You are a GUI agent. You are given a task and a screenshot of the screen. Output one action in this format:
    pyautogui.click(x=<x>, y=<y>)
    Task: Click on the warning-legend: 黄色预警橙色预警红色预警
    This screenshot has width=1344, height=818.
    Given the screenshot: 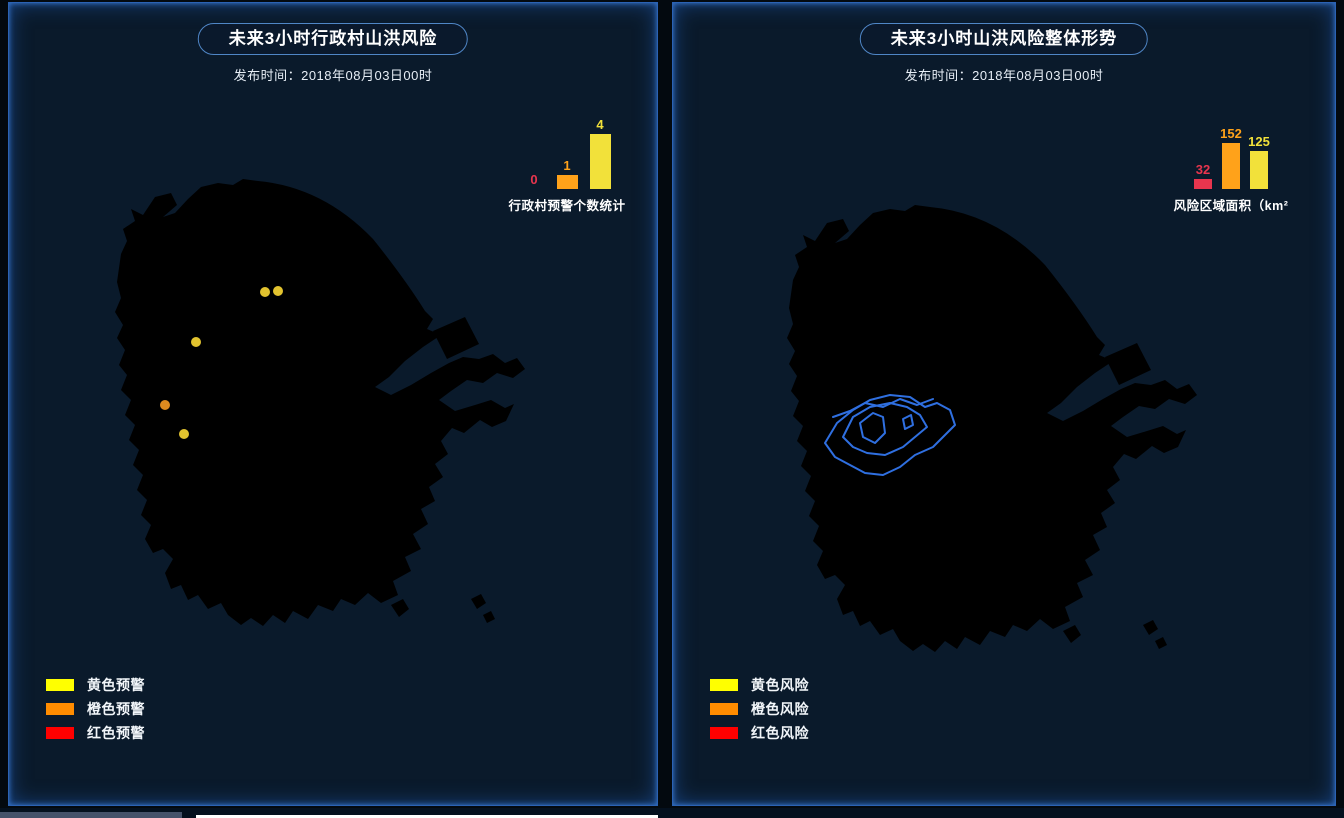 What is the action you would take?
    pyautogui.click(x=95, y=713)
    